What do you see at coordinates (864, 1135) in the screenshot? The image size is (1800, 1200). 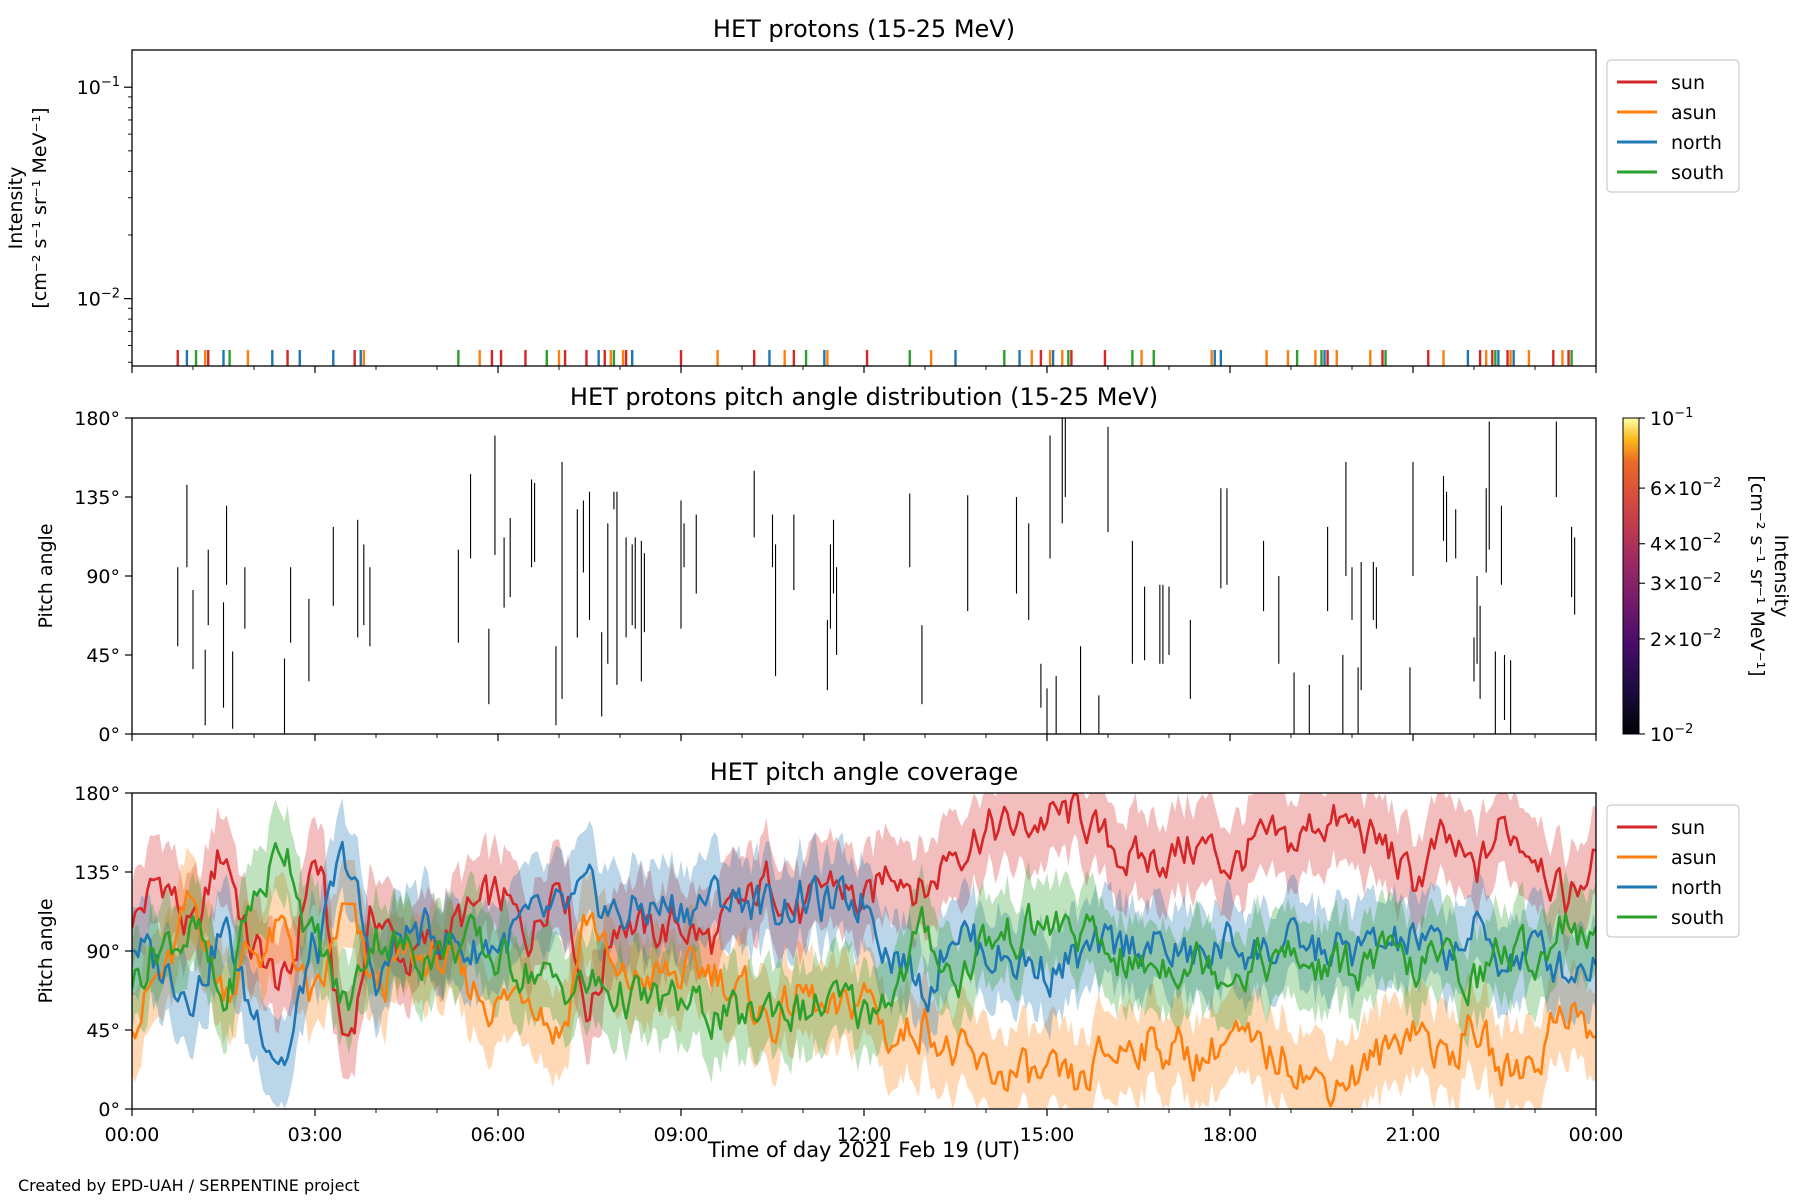 I see `x-tick-label: 12:00` at bounding box center [864, 1135].